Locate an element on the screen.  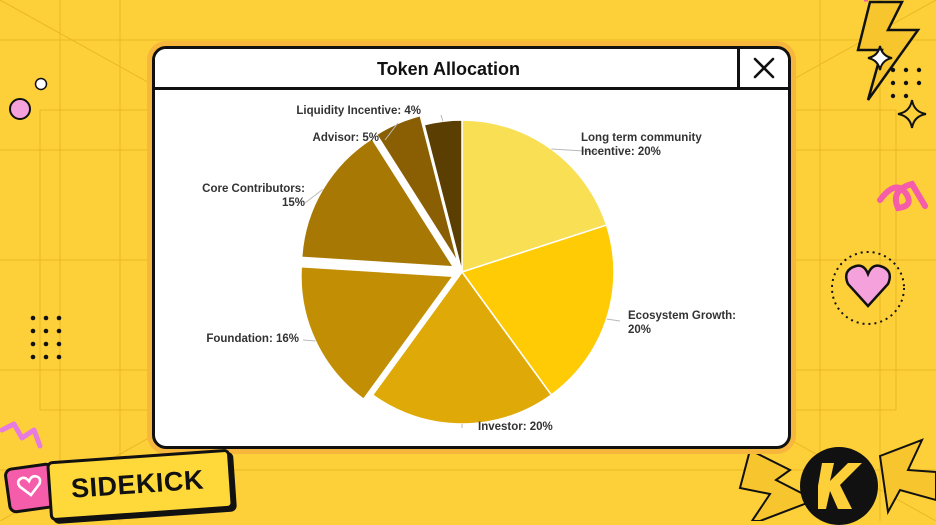
brand-name: SIDEKICK is located at coordinates (137, 484).